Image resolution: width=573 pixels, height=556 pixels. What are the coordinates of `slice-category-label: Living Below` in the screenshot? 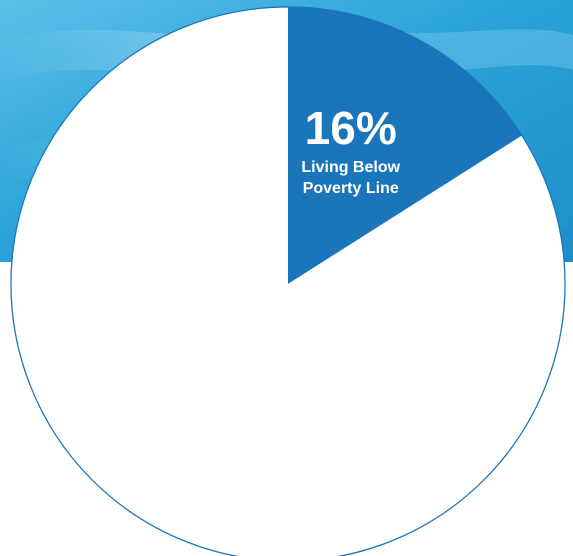 It's located at (350, 167).